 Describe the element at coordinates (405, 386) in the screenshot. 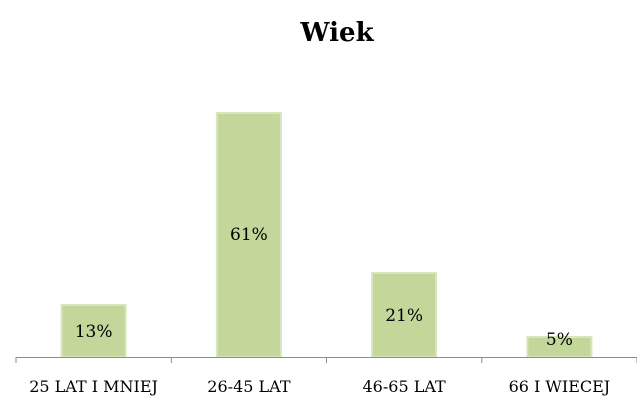

I see `x-tick-label-3: 46-65 LAT` at that location.